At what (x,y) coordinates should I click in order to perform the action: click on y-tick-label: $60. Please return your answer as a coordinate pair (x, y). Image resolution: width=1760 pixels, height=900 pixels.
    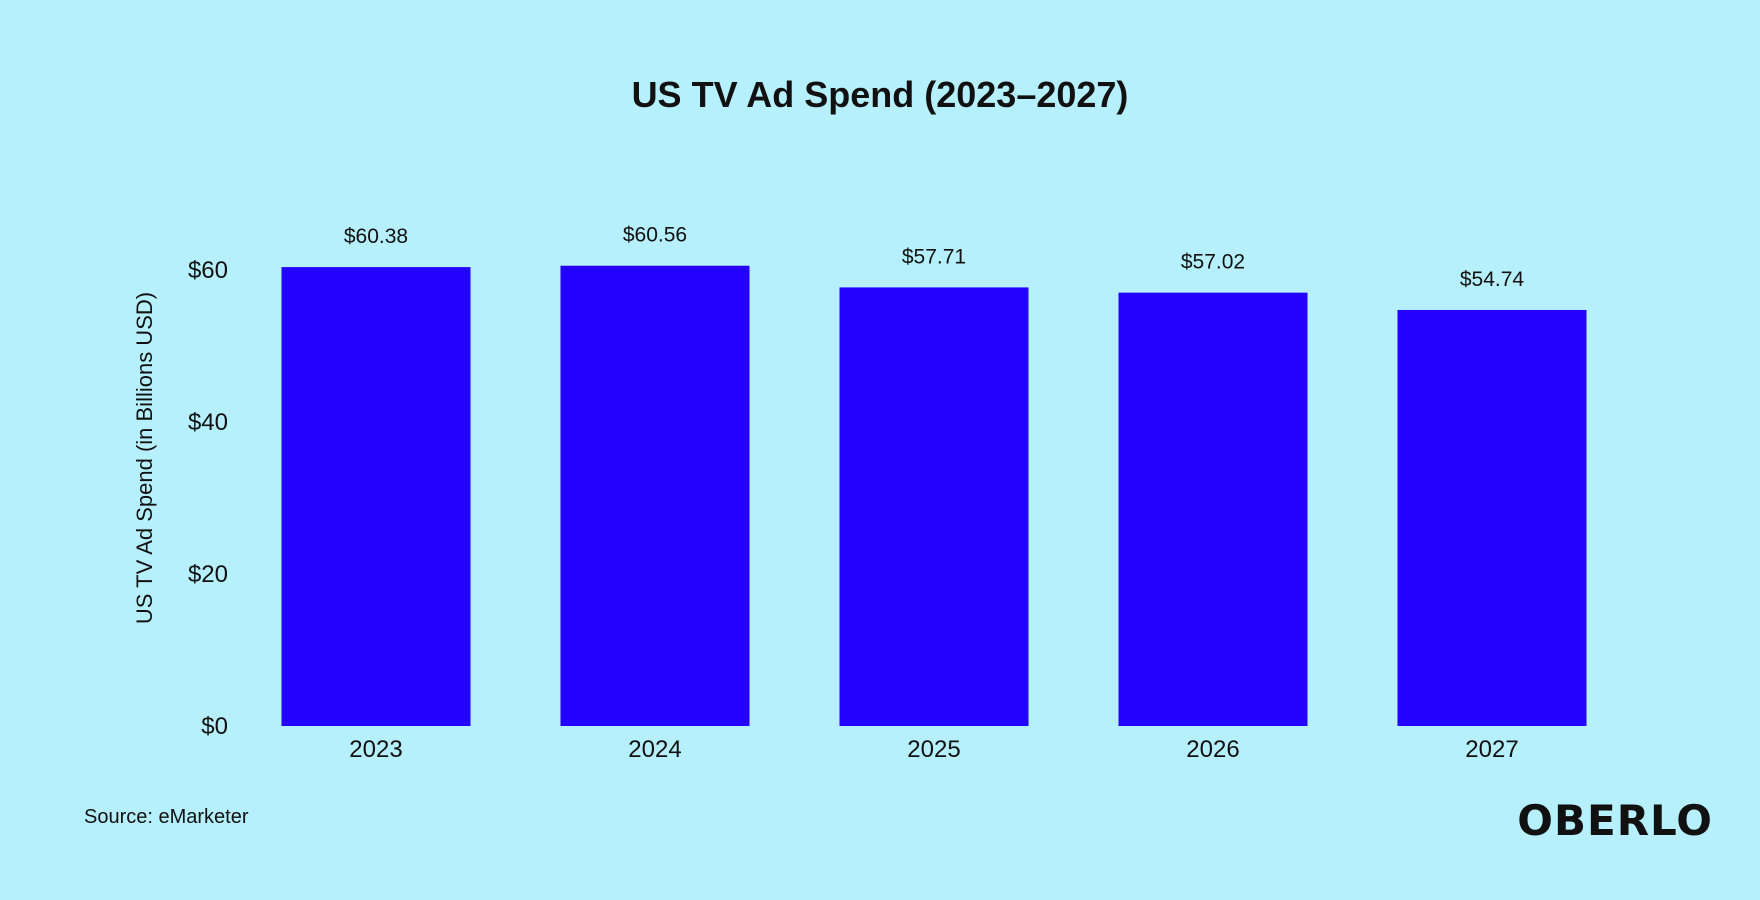
    Looking at the image, I should click on (208, 270).